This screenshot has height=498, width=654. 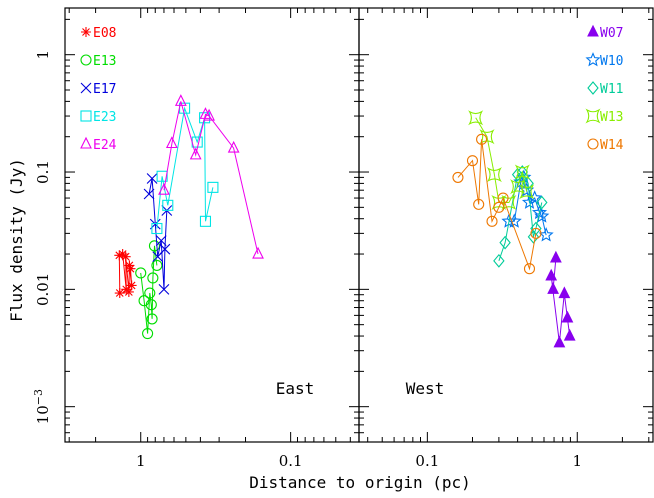 What do you see at coordinates (425, 388) in the screenshot?
I see `panel-label-west: West` at bounding box center [425, 388].